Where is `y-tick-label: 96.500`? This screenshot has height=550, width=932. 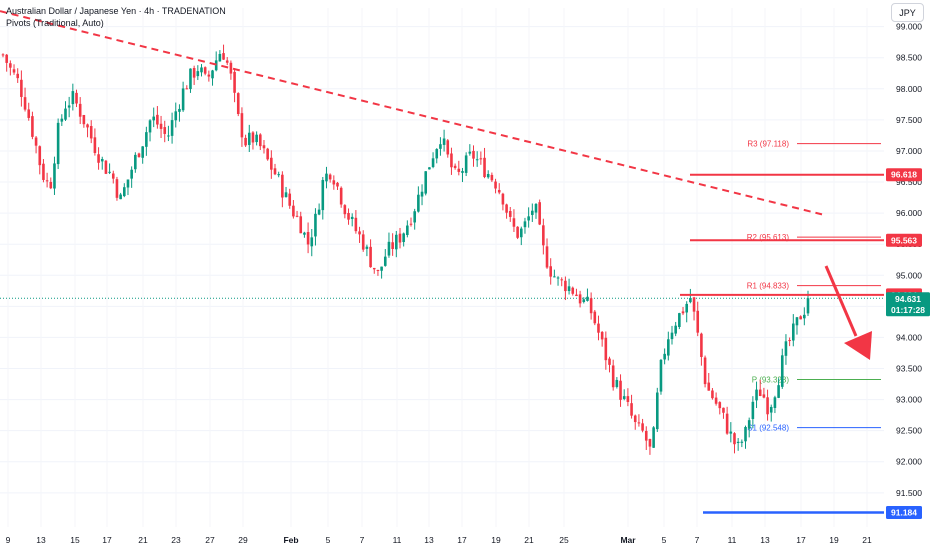 y-tick-label: 96.500 is located at coordinates (909, 182).